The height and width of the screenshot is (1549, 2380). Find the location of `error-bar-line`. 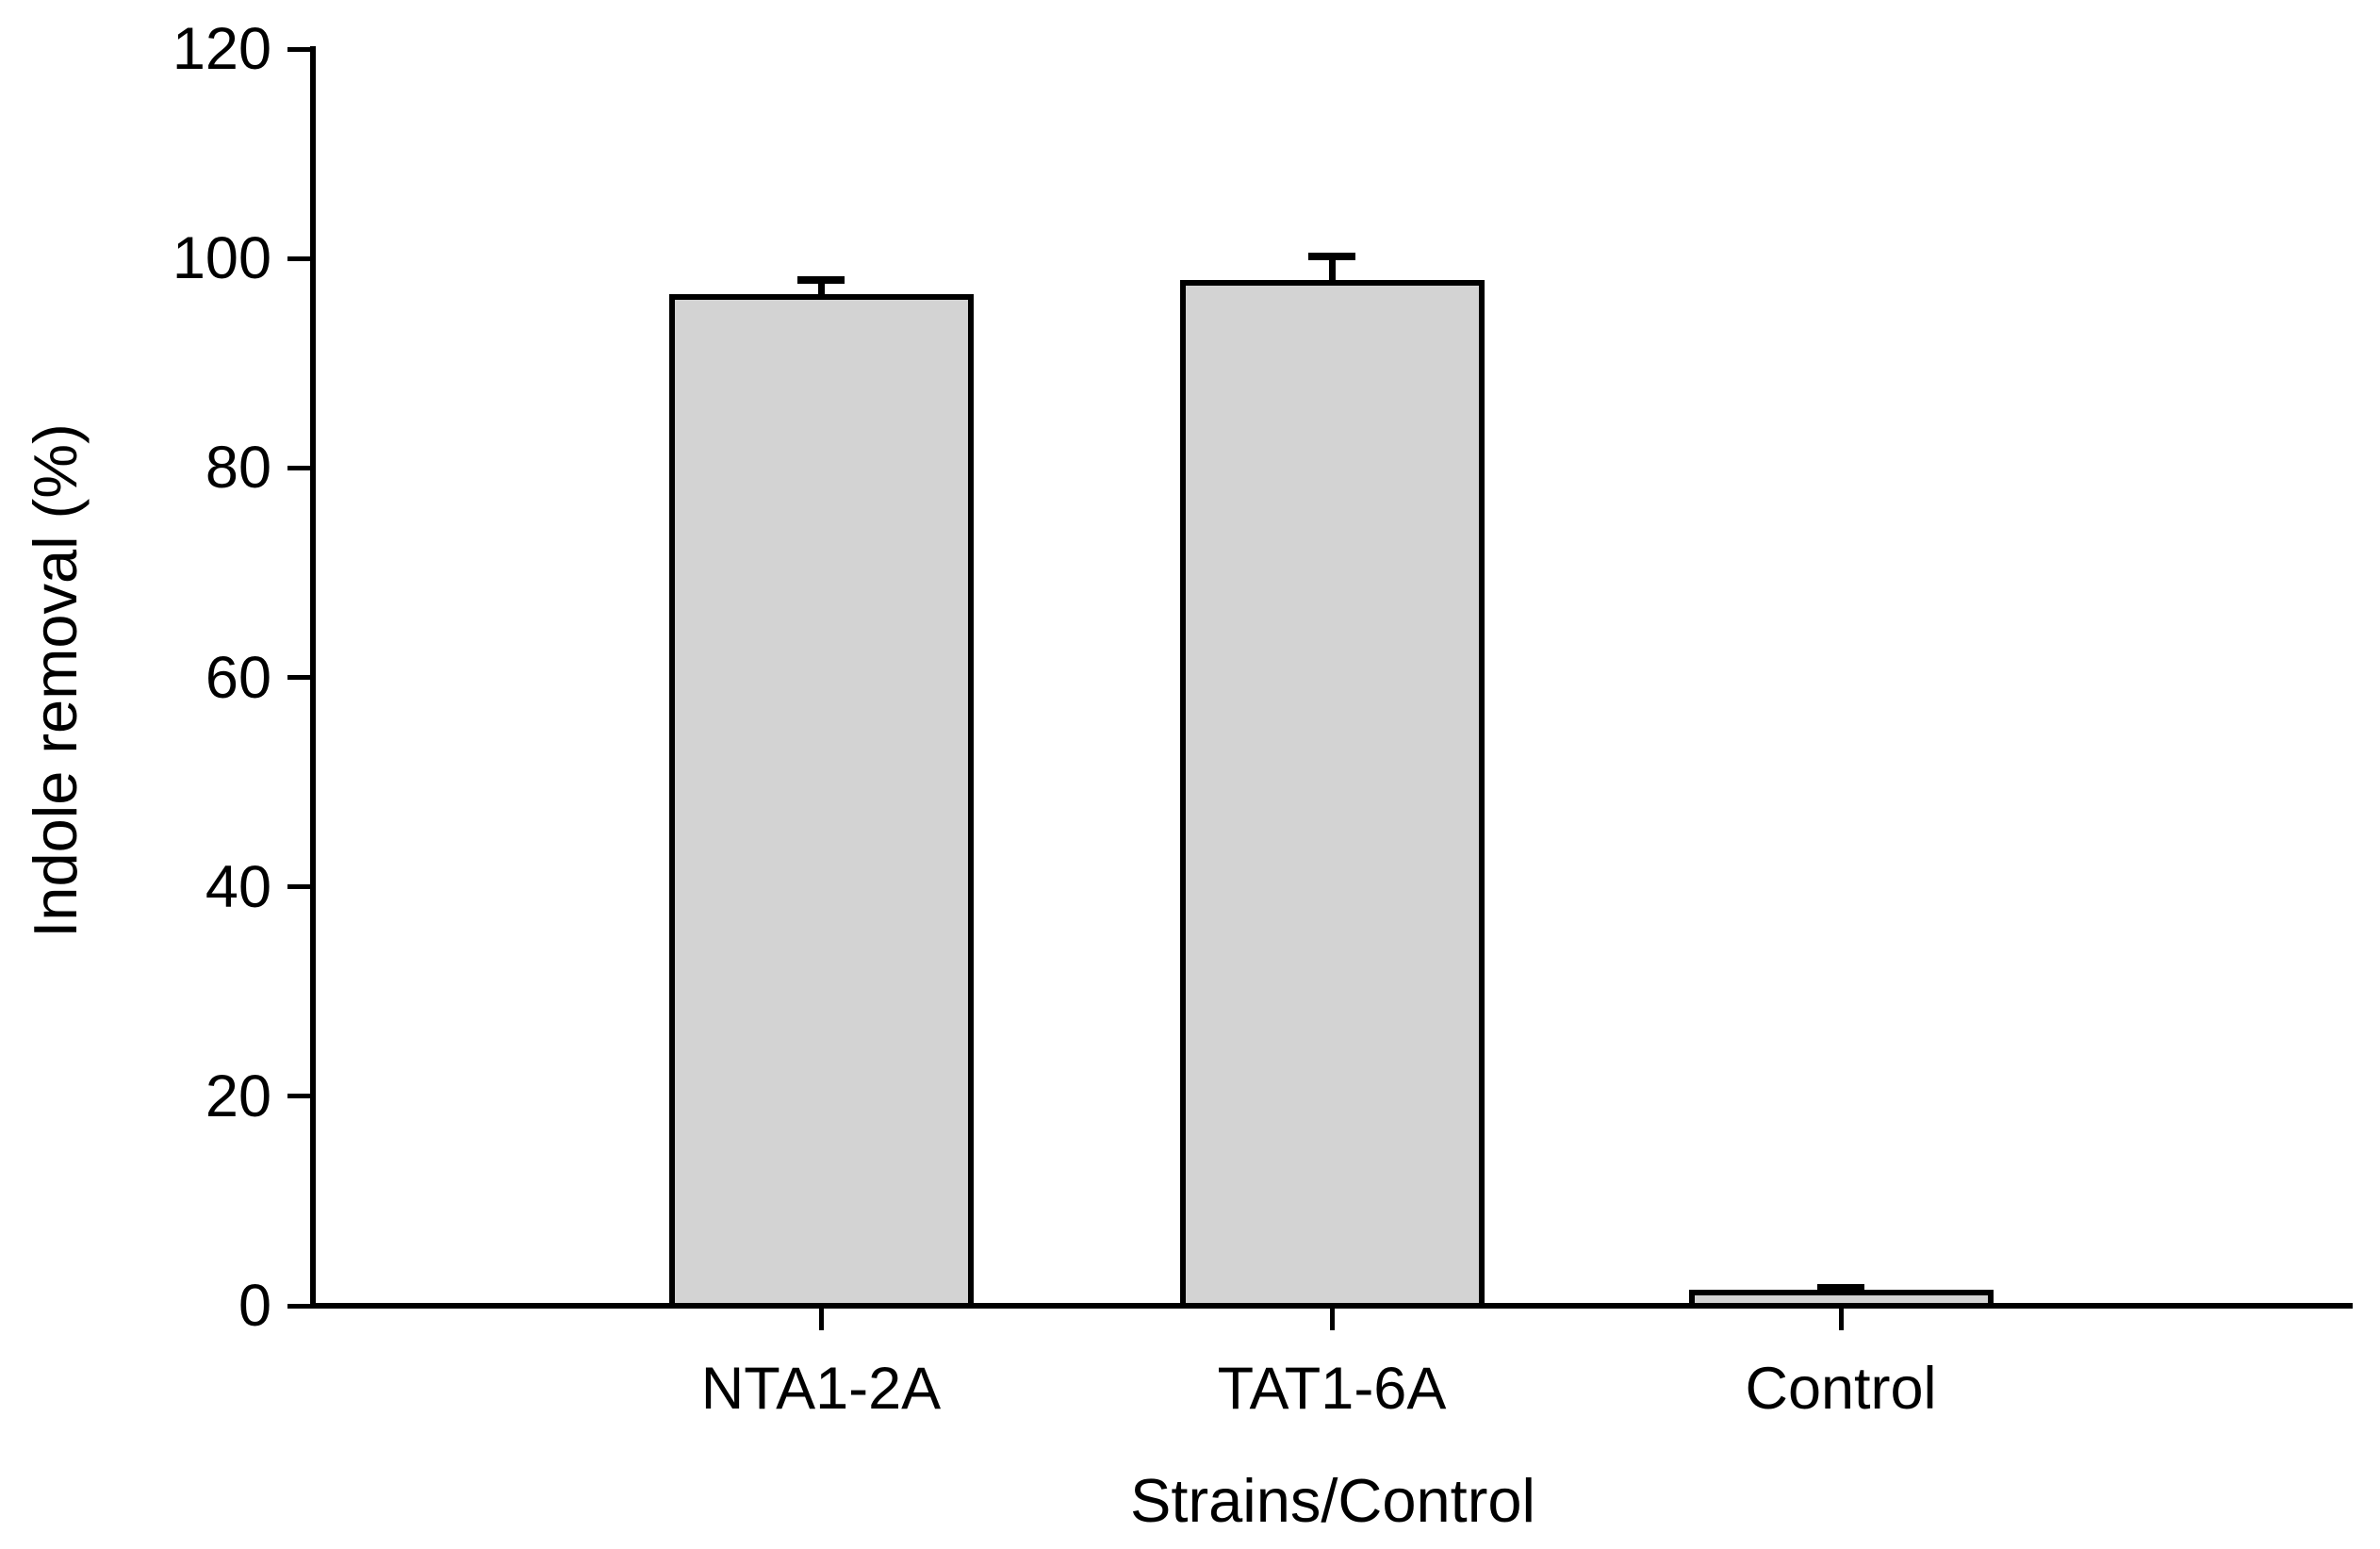

error-bar-line is located at coordinates (1332, 275).